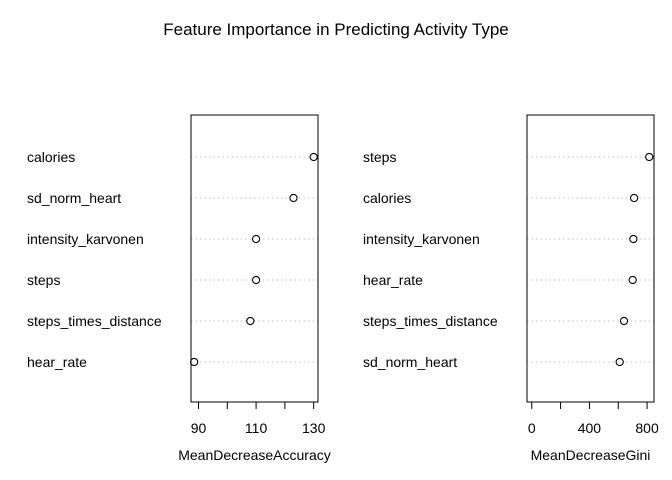 This screenshot has height=480, width=672. Describe the element at coordinates (254, 455) in the screenshot. I see `x-axis-label: MeanDecreaseAccuracy` at that location.